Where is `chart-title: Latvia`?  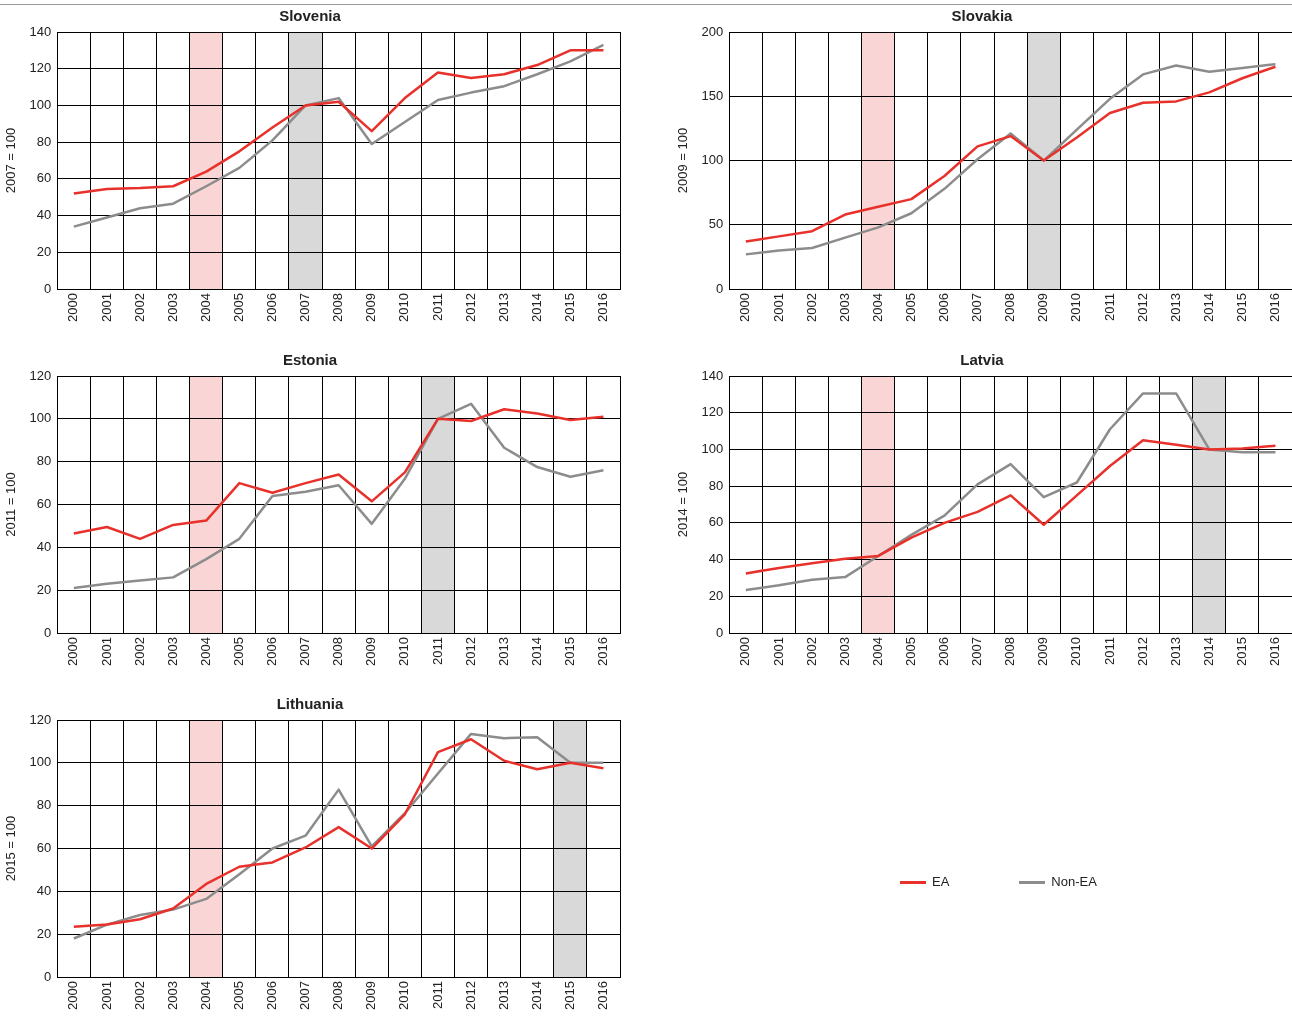 chart-title: Latvia is located at coordinates (982, 360).